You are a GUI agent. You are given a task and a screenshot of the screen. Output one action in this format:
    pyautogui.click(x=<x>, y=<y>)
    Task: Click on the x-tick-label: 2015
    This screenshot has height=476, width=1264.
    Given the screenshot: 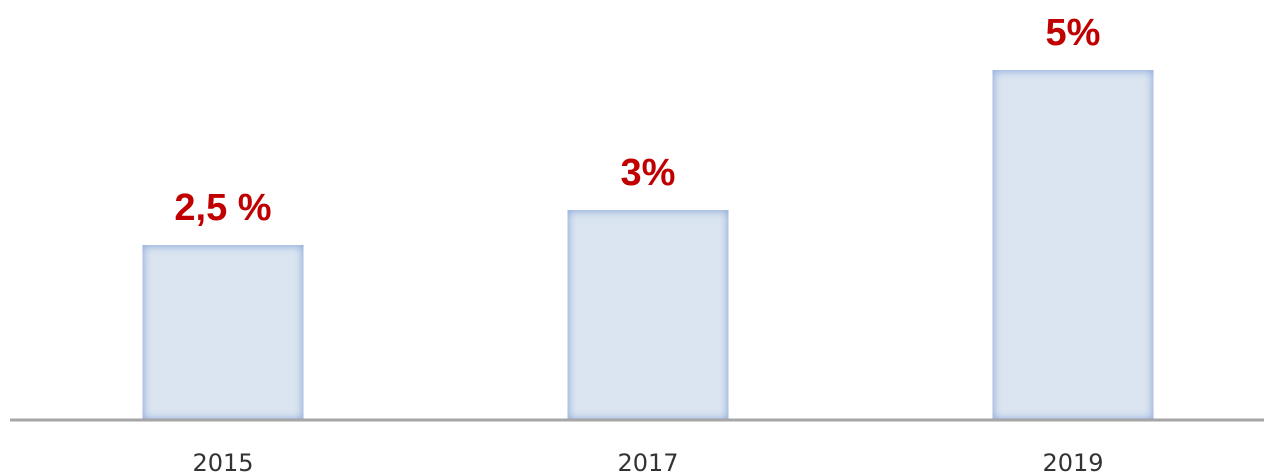 What is the action you would take?
    pyautogui.click(x=222, y=462)
    